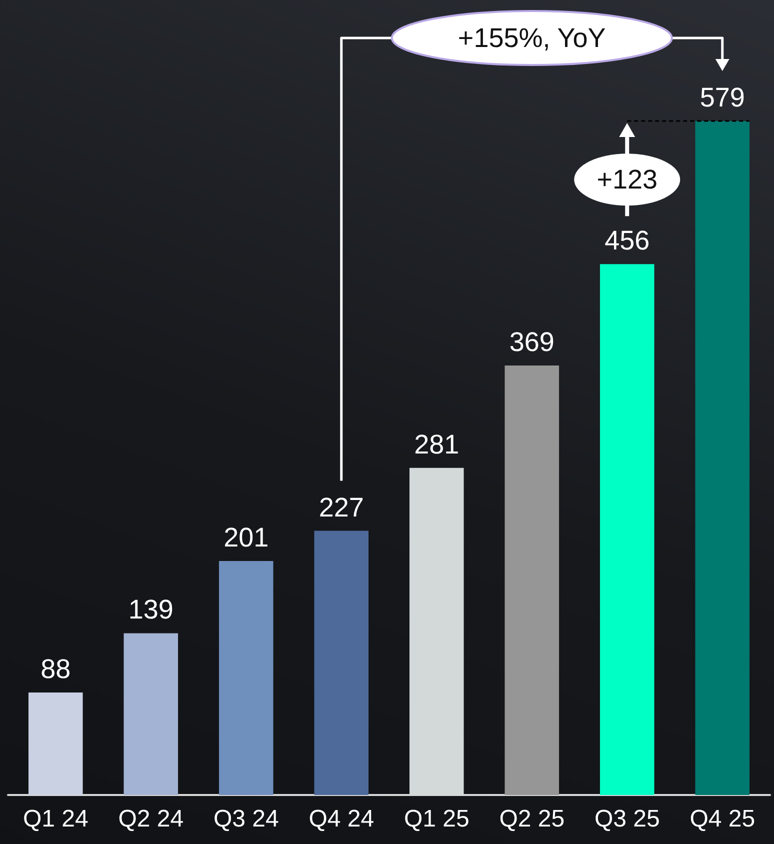 This screenshot has height=844, width=774. I want to click on data-label: 369, so click(531, 341).